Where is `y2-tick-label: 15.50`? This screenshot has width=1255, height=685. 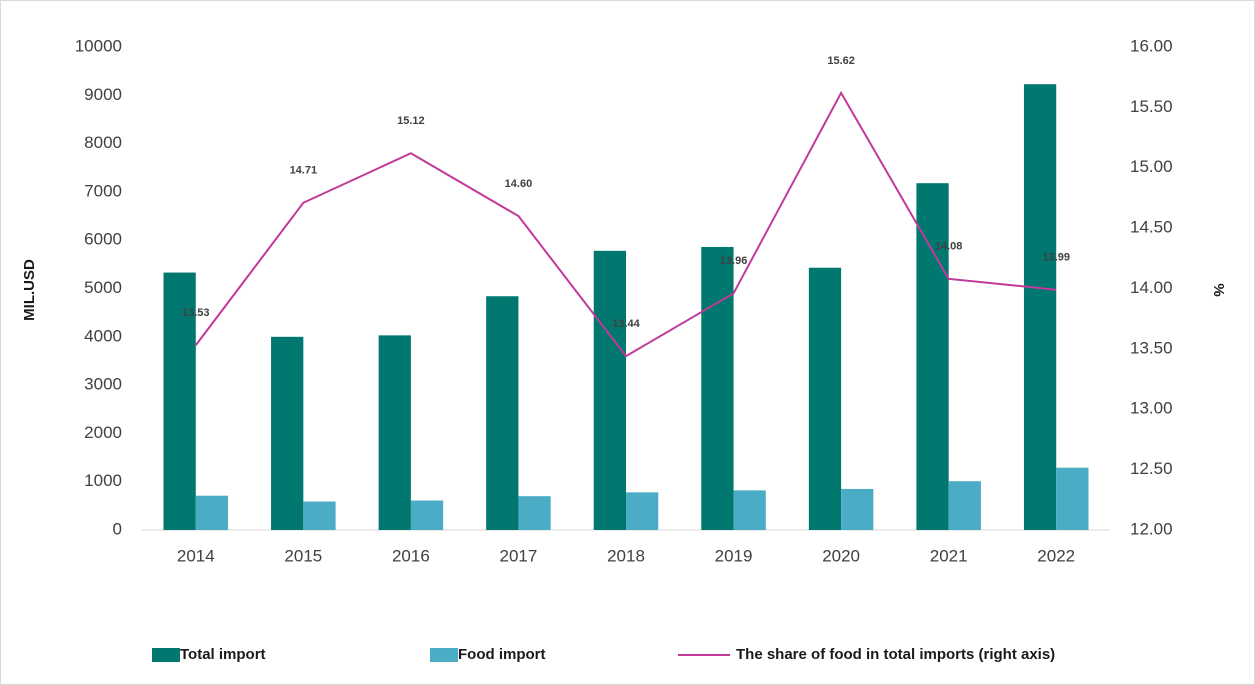
y2-tick-label: 15.50 is located at coordinates (1151, 106).